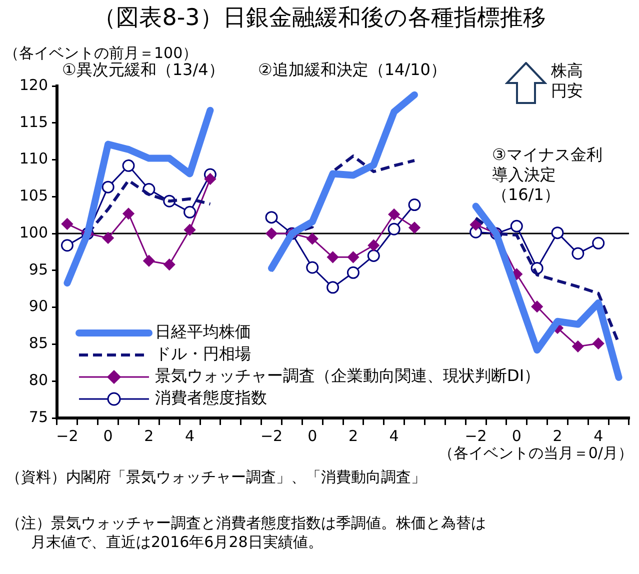  Describe the element at coordinates (548, 175) in the screenshot. I see `annotation: ③マイナス金利導入決定（16/1）` at that location.